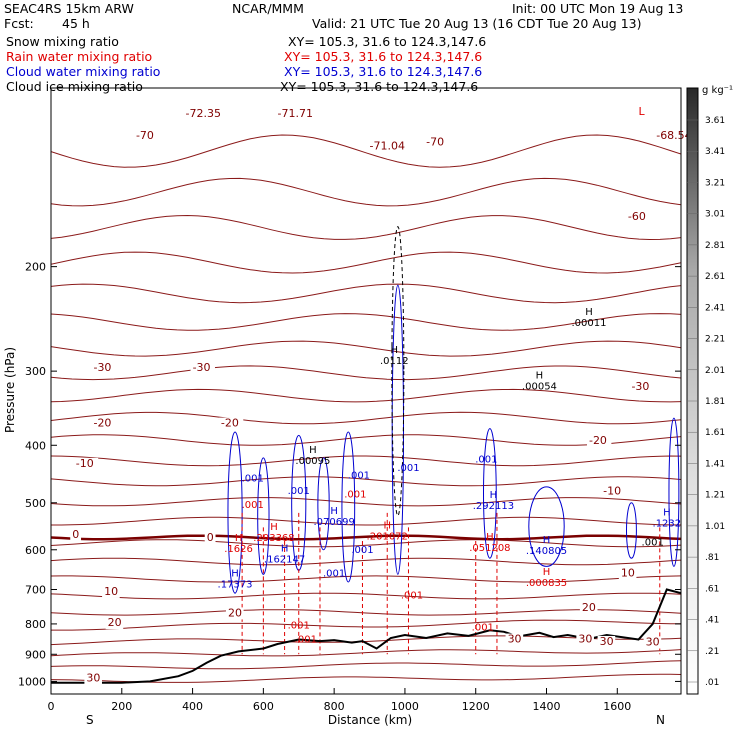 The width and height of the screenshot is (740, 740). I want to click on max-value-label: .17373, so click(235, 585).